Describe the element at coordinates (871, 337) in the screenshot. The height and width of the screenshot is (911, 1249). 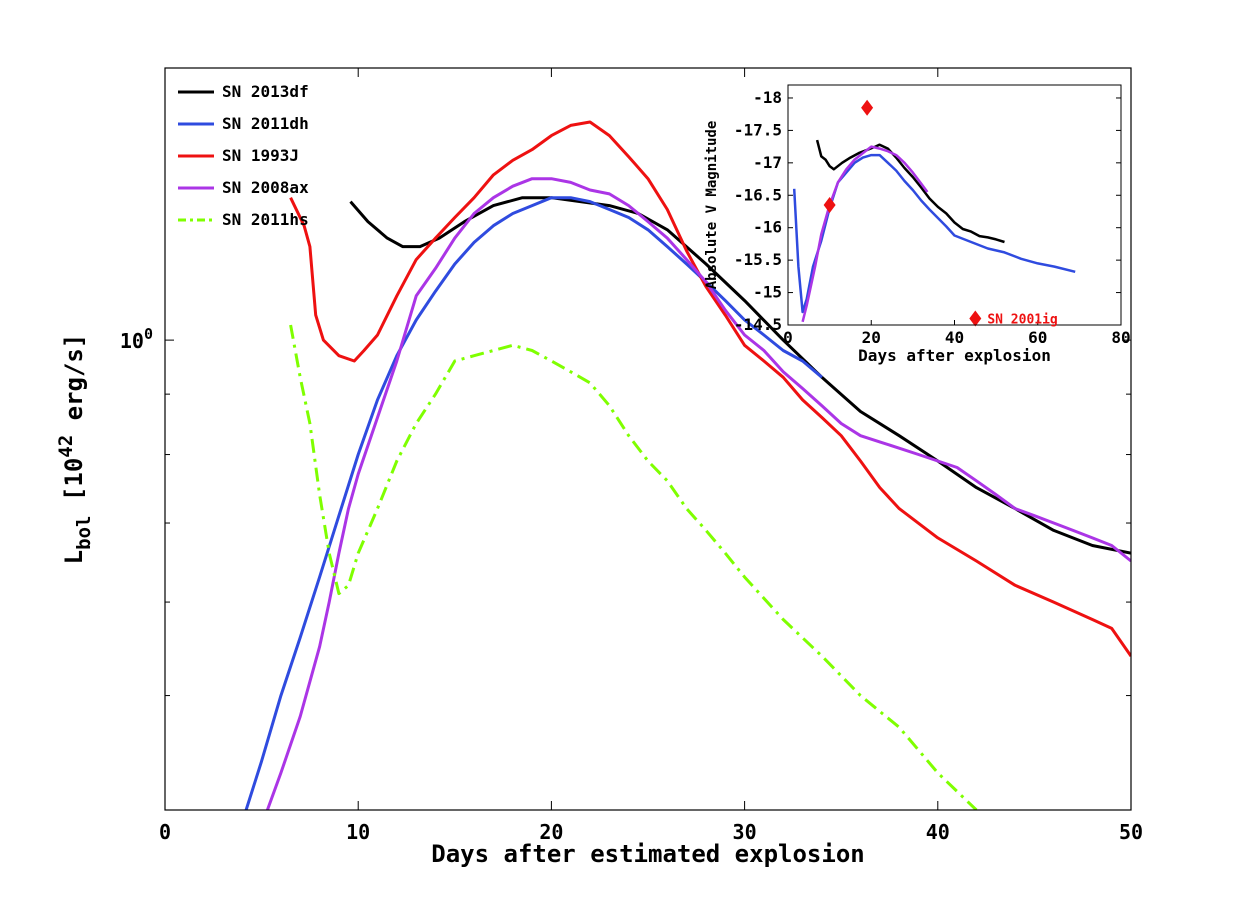
I see `inset-x-tick-label: 20` at that location.